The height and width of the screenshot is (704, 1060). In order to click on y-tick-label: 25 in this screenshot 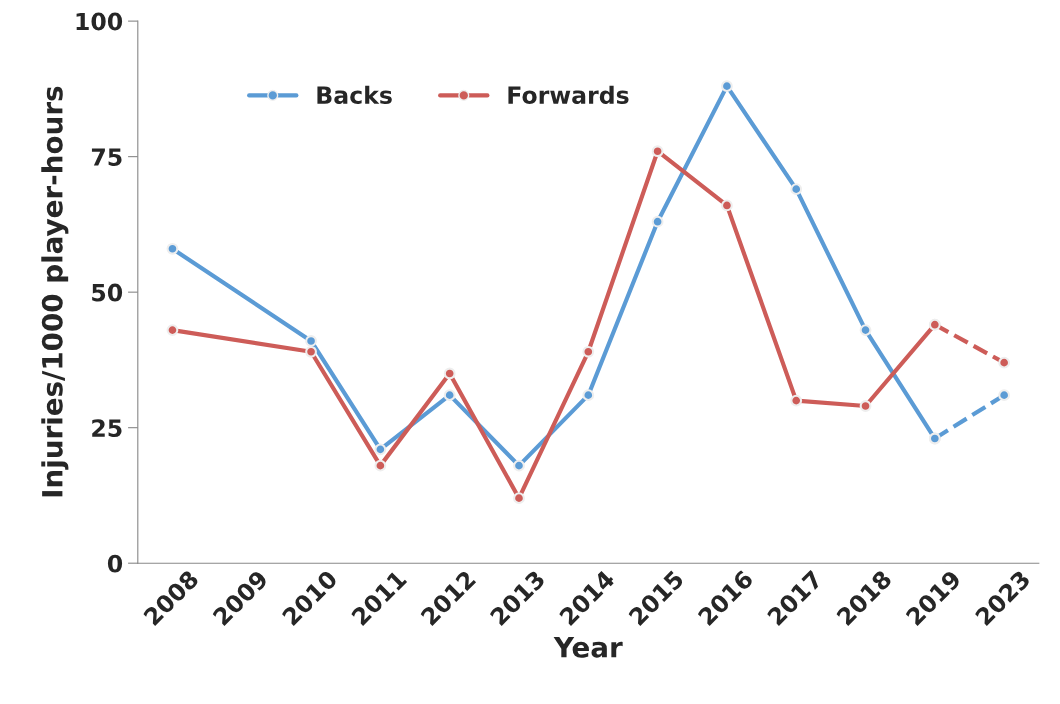, I will do `click(107, 428)`.